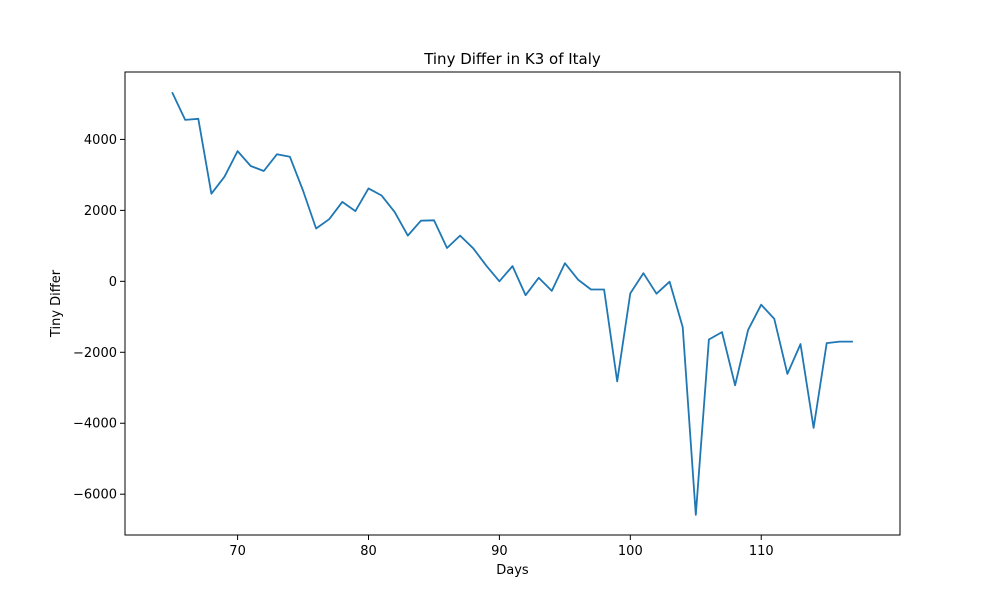  What do you see at coordinates (113, 282) in the screenshot?
I see `y-tick-label: 0` at bounding box center [113, 282].